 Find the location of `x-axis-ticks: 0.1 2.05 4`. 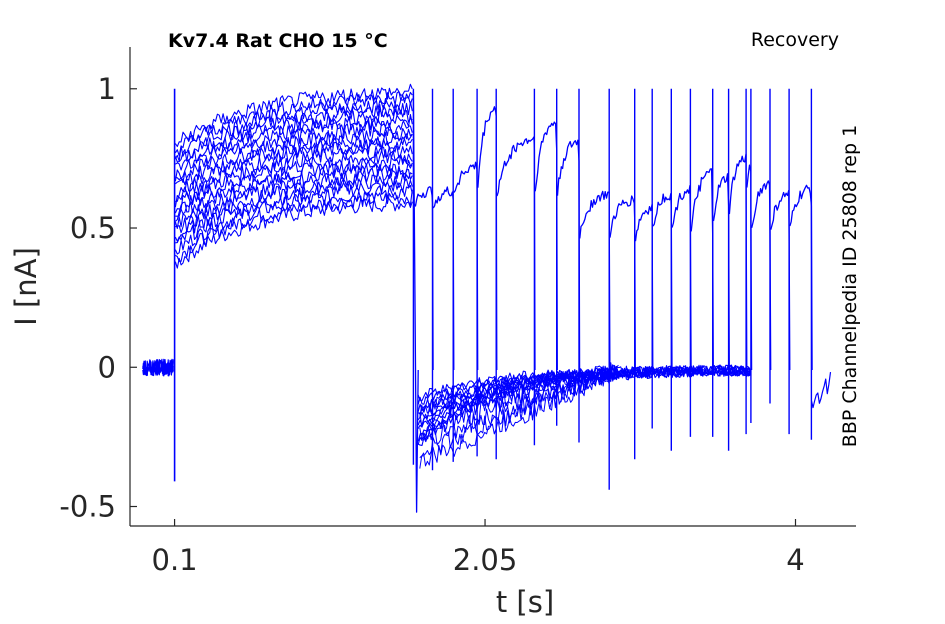

x-axis-ticks: 0.1 2.05 4 is located at coordinates (478, 548).